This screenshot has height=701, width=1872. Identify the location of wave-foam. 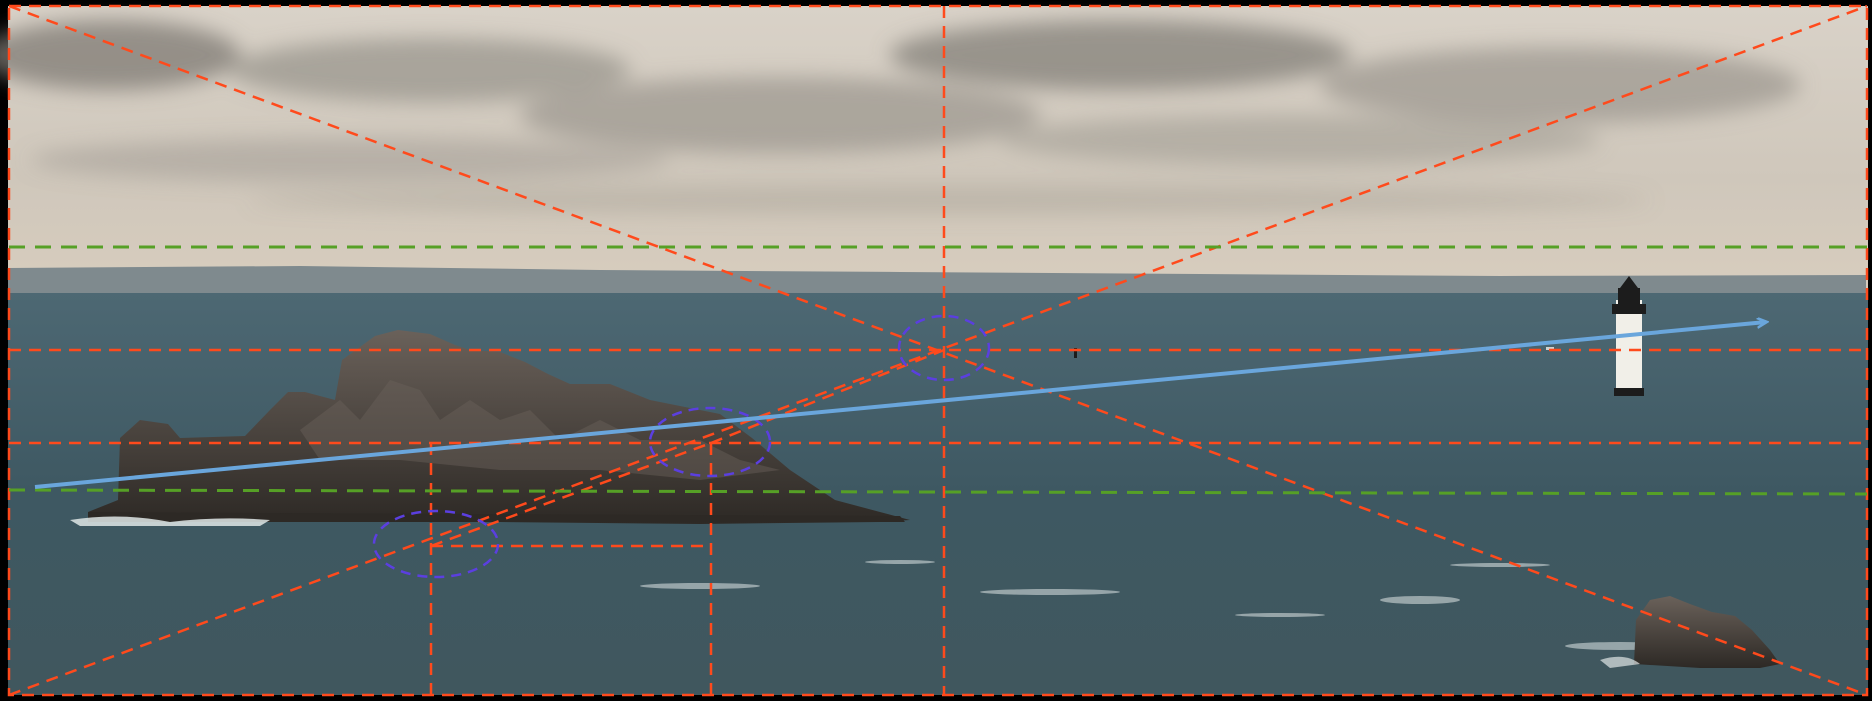
(1157, 605).